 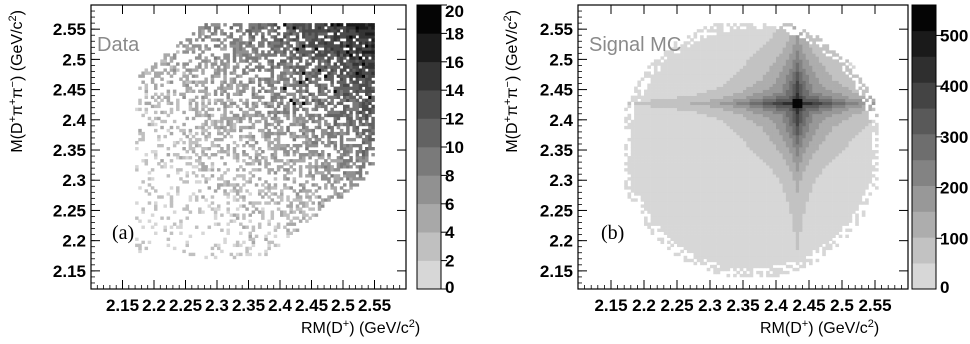 What do you see at coordinates (69, 29) in the screenshot?
I see `y-tick-label: 2.55` at bounding box center [69, 29].